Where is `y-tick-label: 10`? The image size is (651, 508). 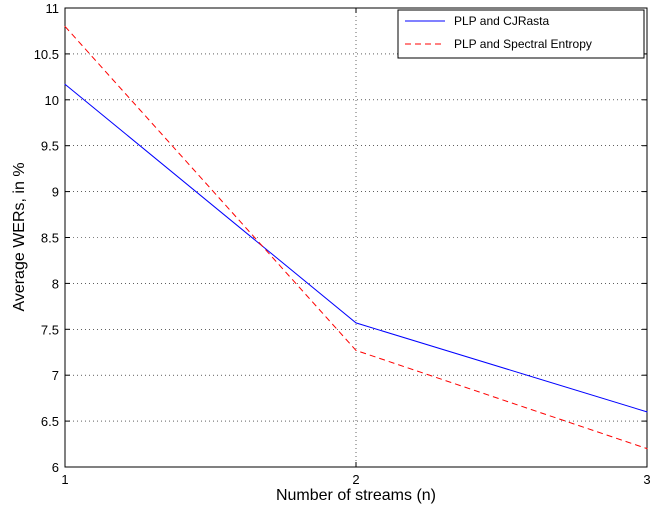 y-tick-label: 10 is located at coordinates (52, 100).